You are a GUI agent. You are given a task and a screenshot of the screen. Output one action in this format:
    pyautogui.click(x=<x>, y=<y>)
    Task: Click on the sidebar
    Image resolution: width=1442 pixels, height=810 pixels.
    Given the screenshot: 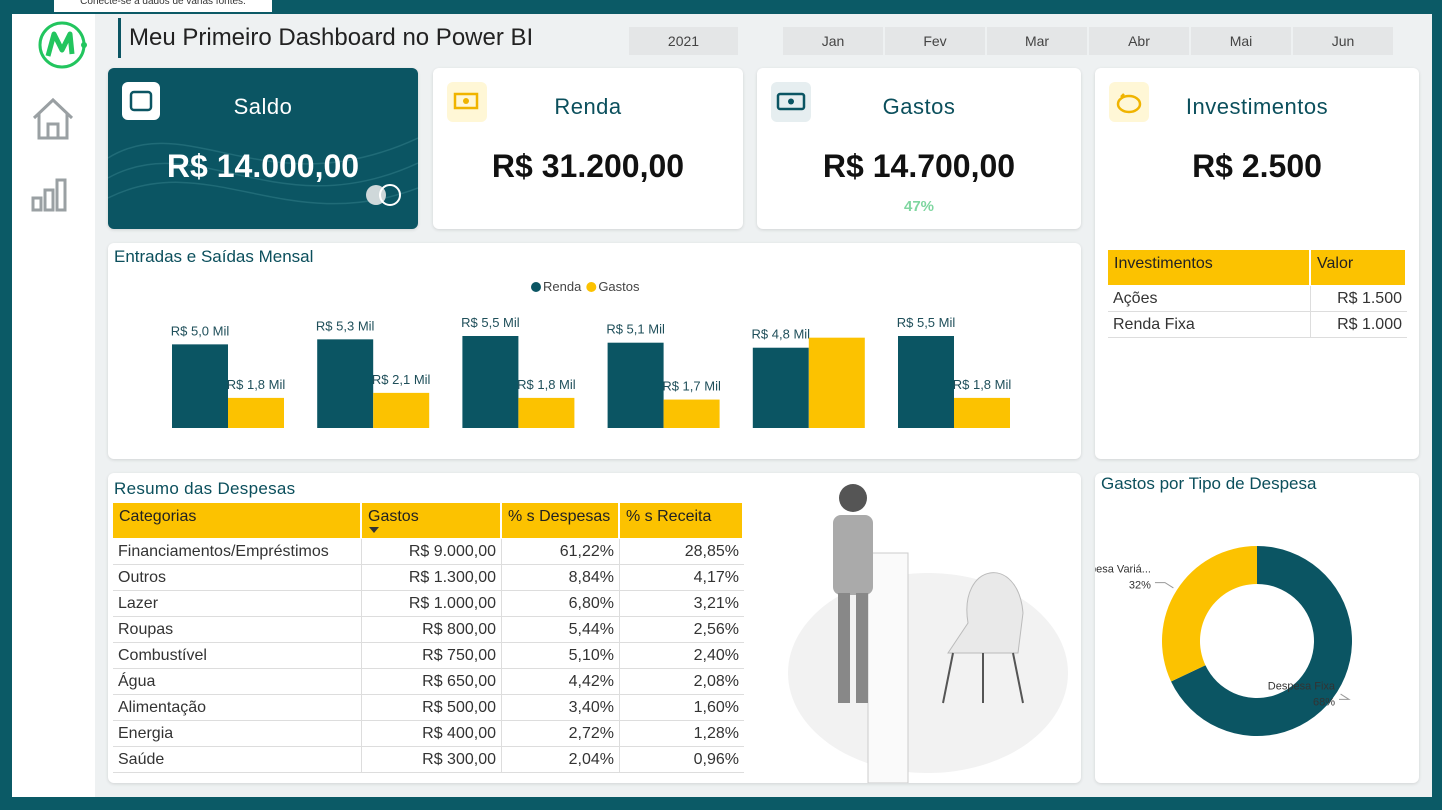 What is the action you would take?
    pyautogui.click(x=53, y=405)
    